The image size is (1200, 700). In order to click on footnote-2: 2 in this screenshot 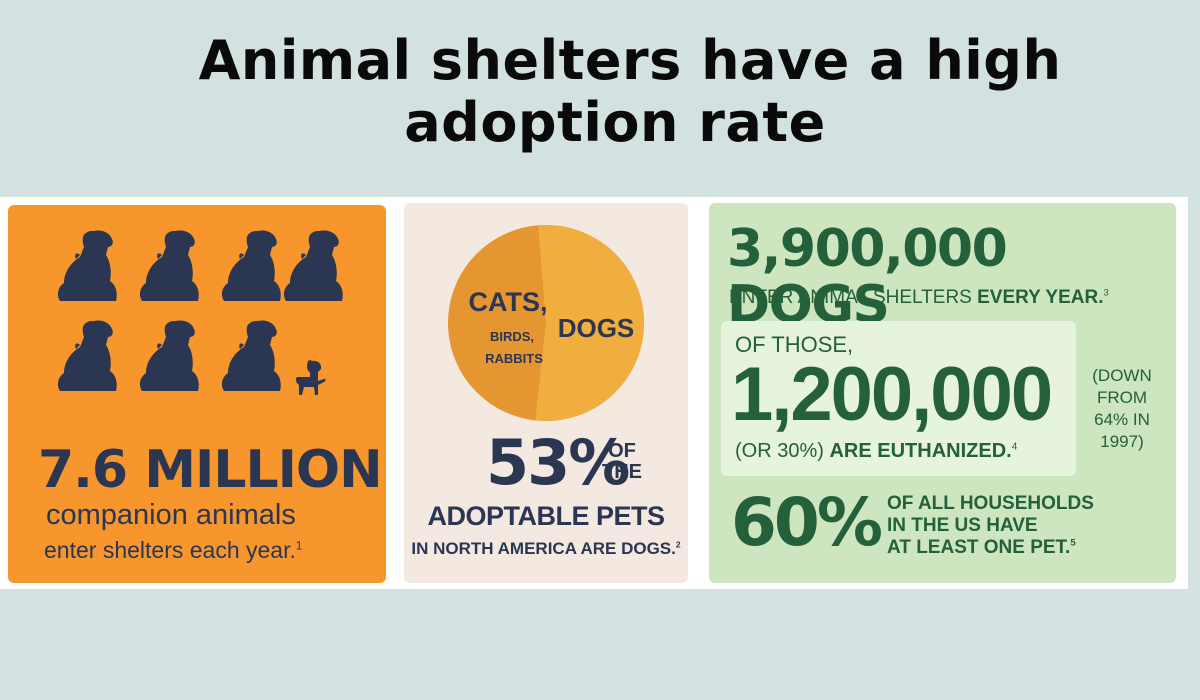, I will do `click(678, 544)`.